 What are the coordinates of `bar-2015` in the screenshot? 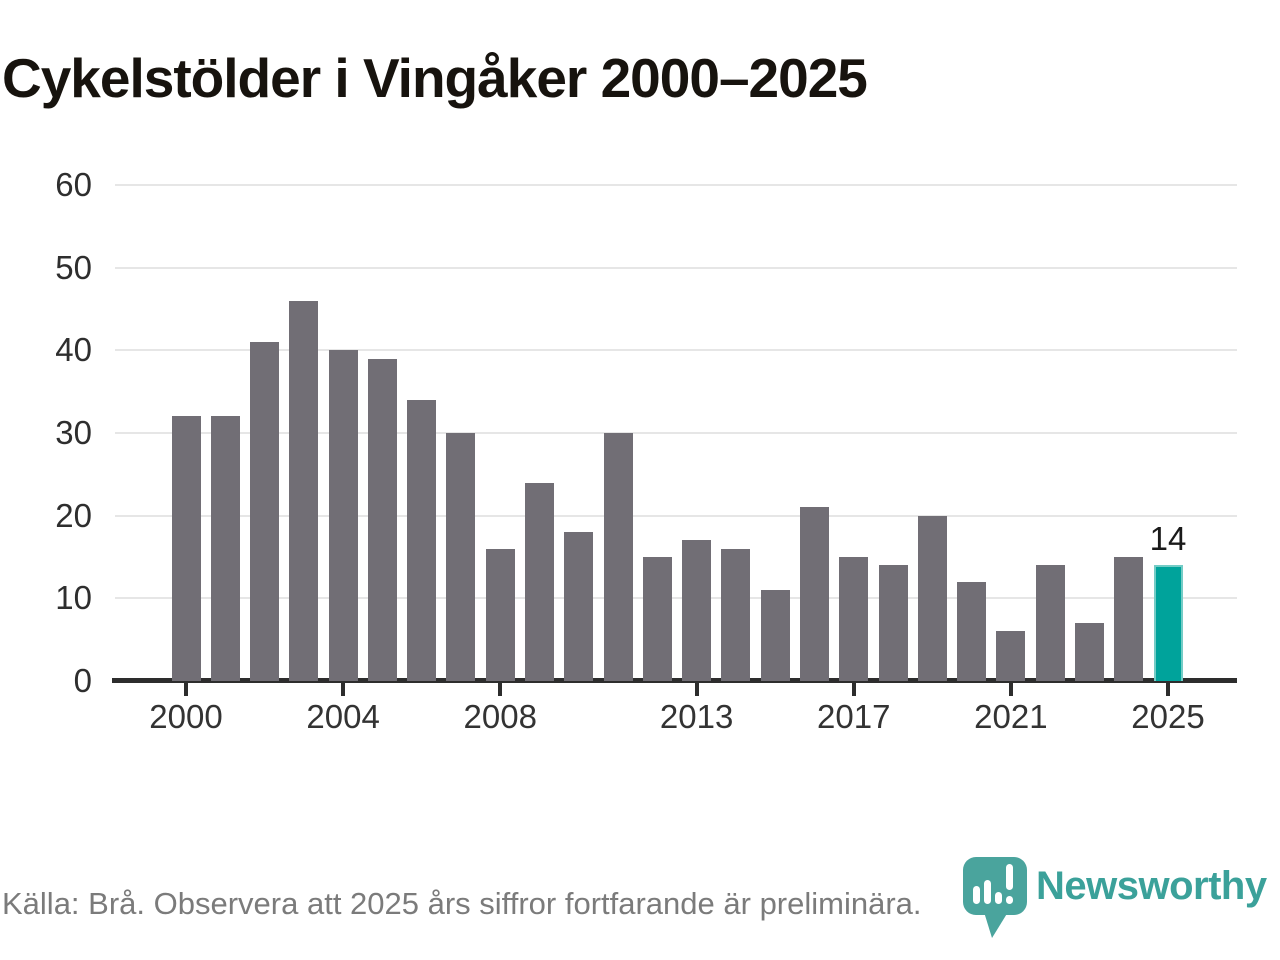 It's located at (775, 635).